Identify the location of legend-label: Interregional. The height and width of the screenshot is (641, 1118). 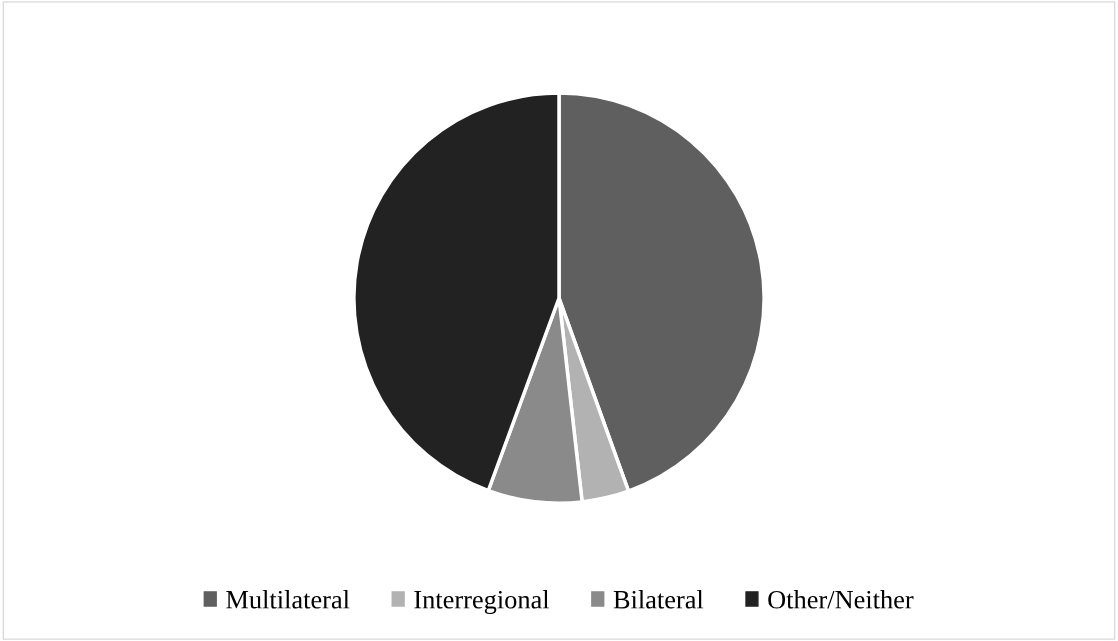
(482, 602).